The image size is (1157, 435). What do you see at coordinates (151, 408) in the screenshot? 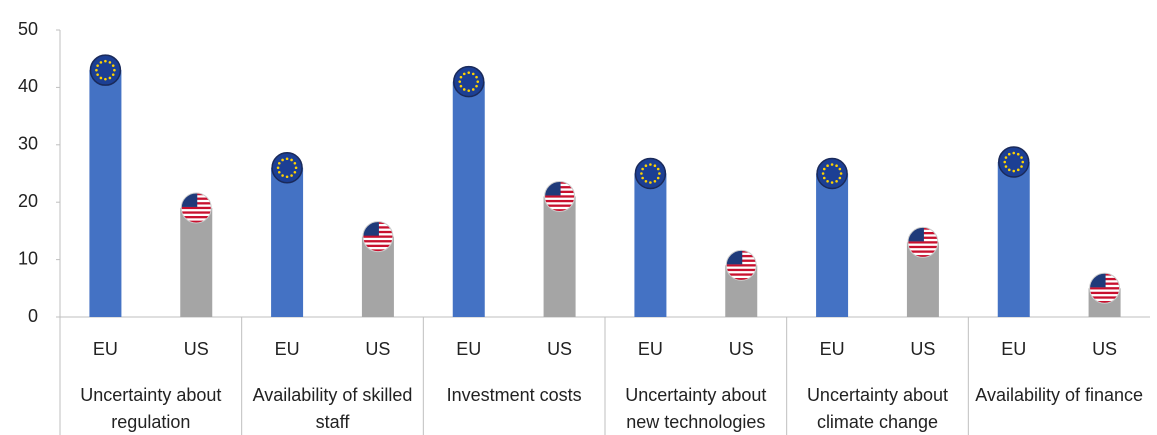
I see `x-category-label: Uncertainty about regulation` at bounding box center [151, 408].